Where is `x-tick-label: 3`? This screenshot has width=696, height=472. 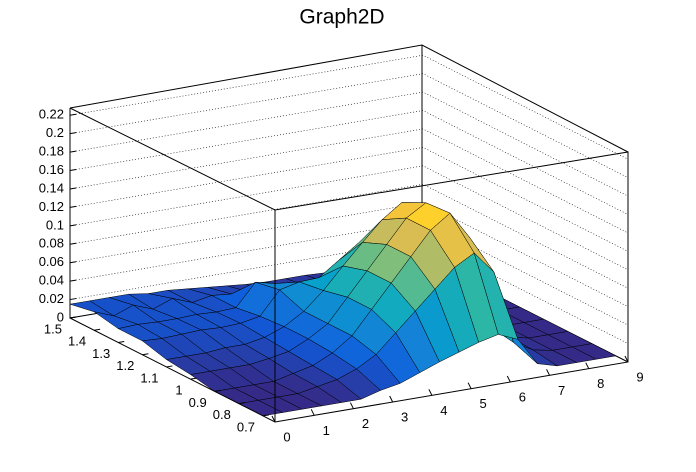
x-tick-label: 3 is located at coordinates (404, 416).